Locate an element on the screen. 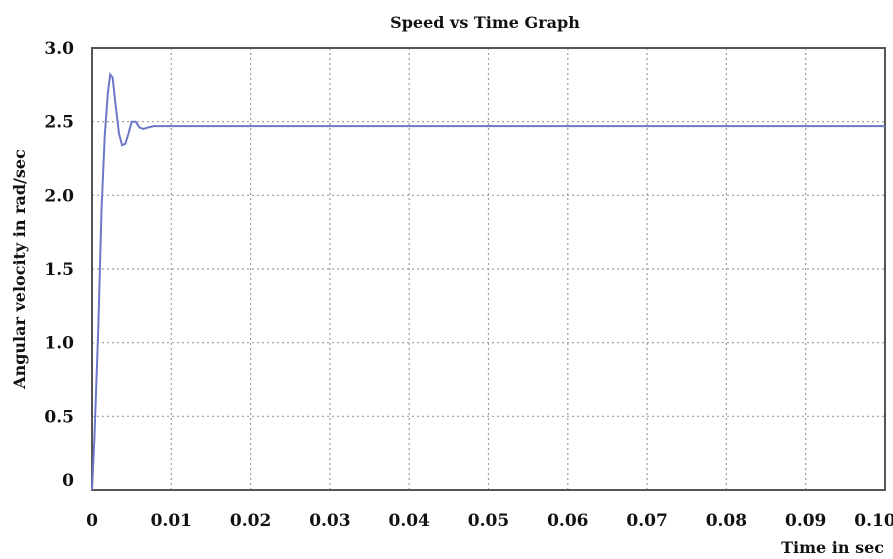 The width and height of the screenshot is (893, 559). y-tick-label: 1.5 is located at coordinates (59, 270).